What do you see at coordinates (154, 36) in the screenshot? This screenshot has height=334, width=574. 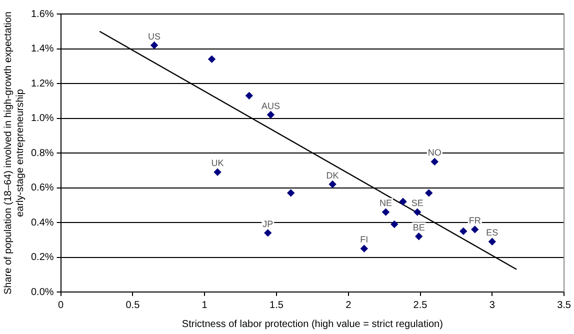 I see `annotation: US` at bounding box center [154, 36].